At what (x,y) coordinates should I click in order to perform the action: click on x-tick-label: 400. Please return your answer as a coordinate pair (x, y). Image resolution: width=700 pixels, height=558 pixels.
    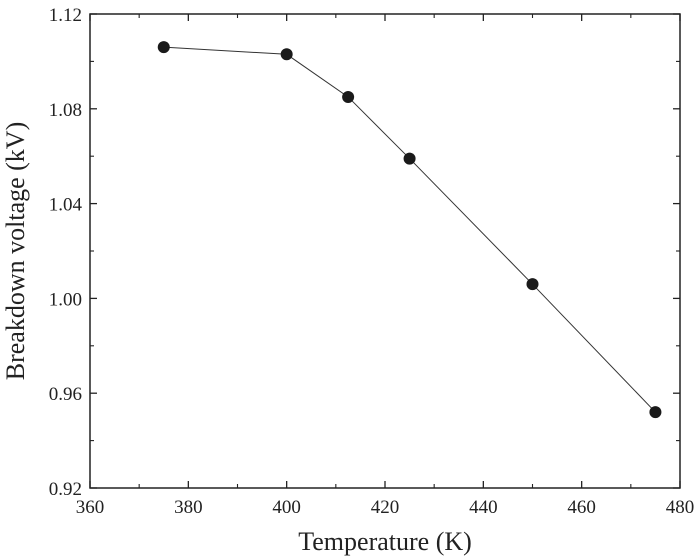
    Looking at the image, I should click on (286, 507).